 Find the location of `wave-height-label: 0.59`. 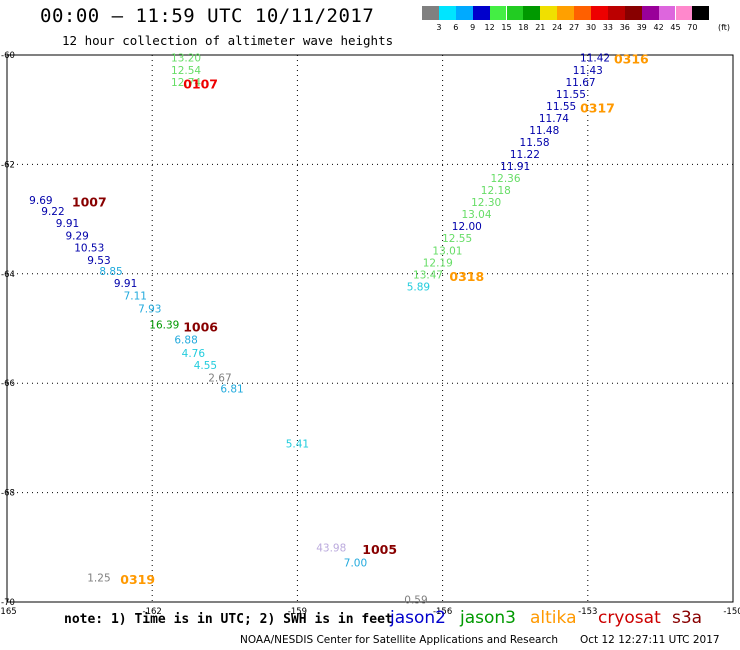

wave-height-label: 0.59 is located at coordinates (415, 600).